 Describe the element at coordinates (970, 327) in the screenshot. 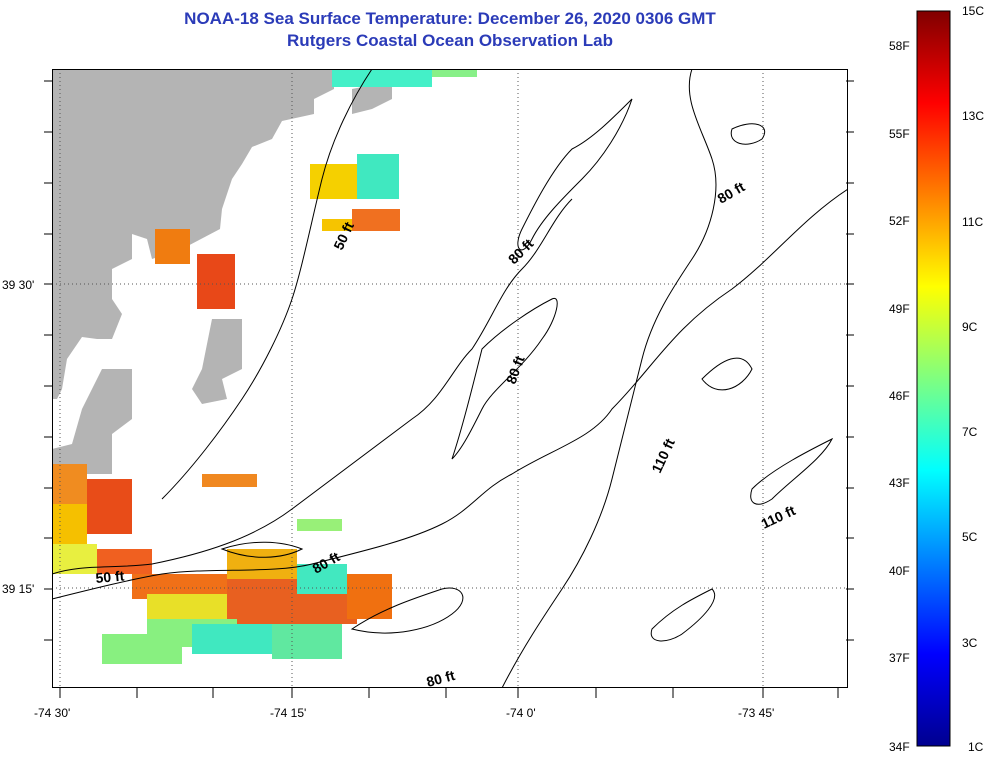

I see `colorbar-celsius-label: 9C` at that location.